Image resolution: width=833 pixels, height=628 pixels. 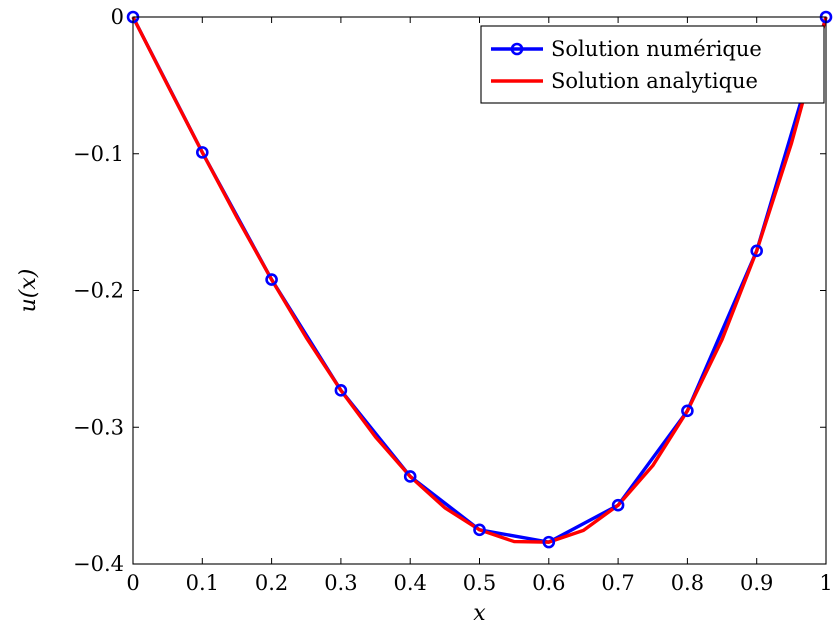 What do you see at coordinates (28, 291) in the screenshot?
I see `y-axis-label: u(x)` at bounding box center [28, 291].